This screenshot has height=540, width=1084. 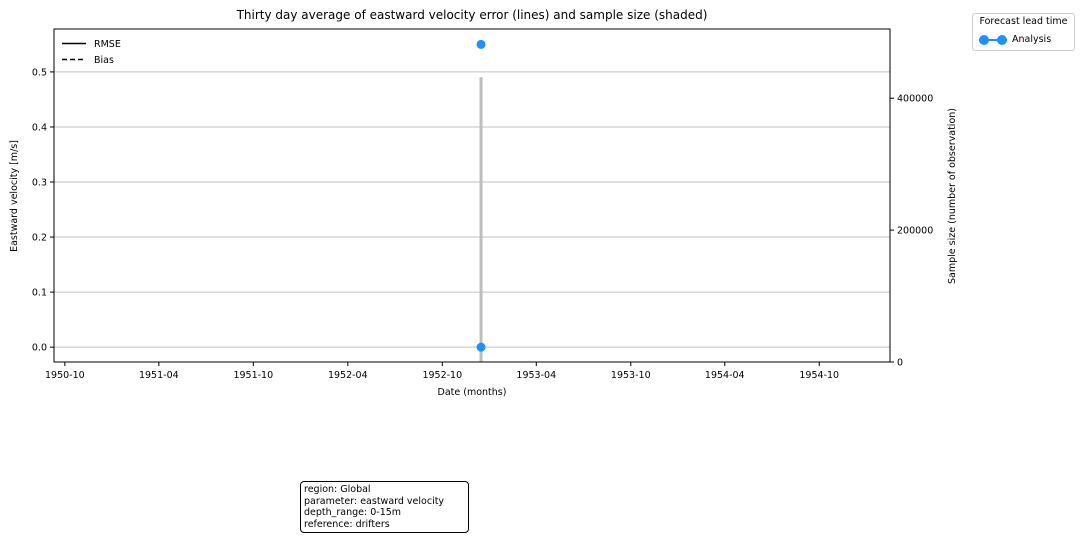 I want to click on y-tick-label: 0.1, so click(x=39, y=293).